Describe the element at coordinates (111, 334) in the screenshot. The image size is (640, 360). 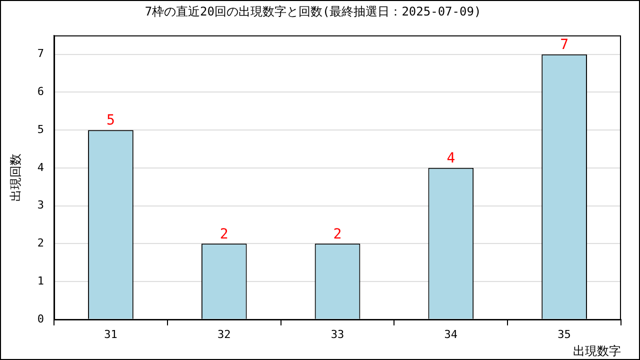
I see `x-tick-label: 31` at that location.